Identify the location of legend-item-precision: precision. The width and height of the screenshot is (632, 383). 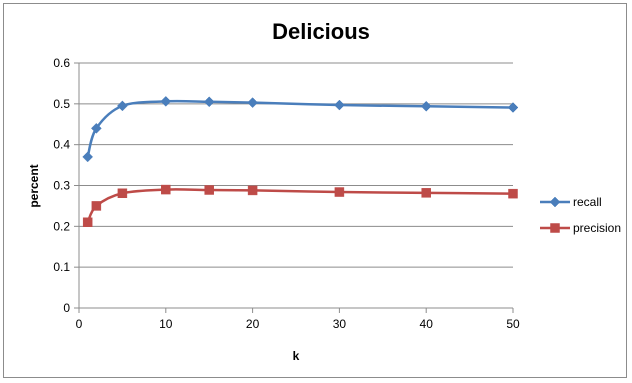
(580, 228).